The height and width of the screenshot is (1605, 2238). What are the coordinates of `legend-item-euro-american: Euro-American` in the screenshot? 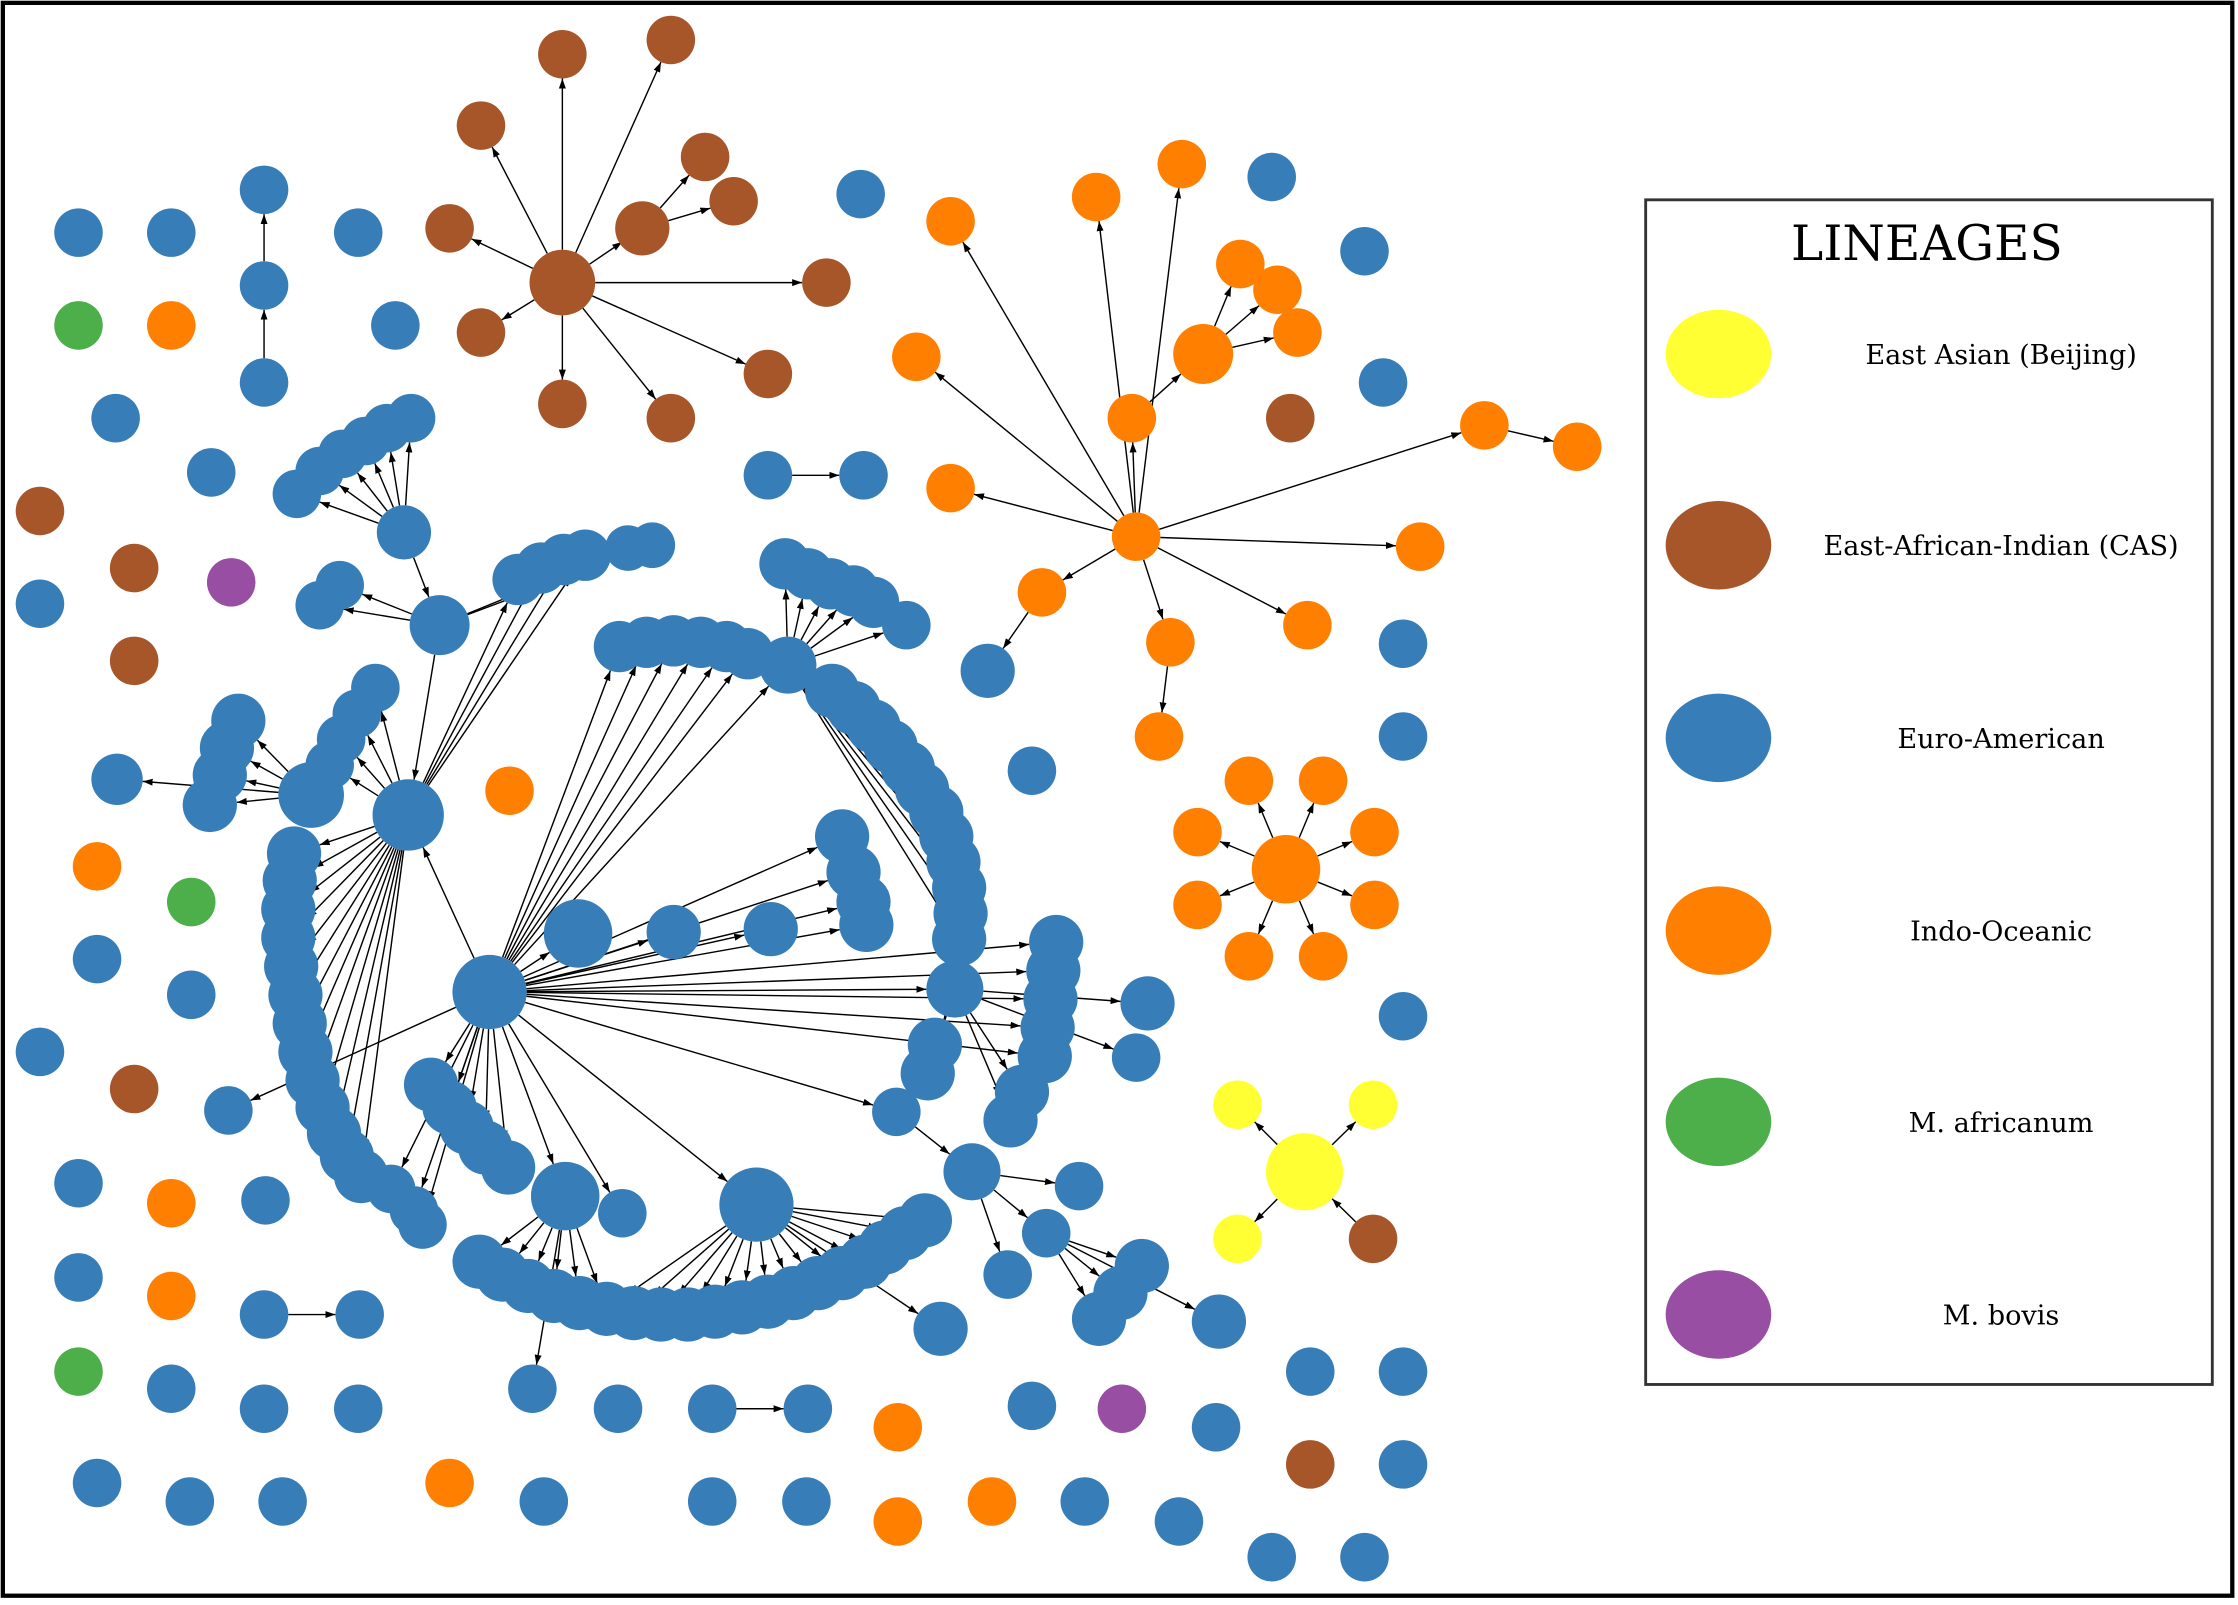 It's located at (1885, 738).